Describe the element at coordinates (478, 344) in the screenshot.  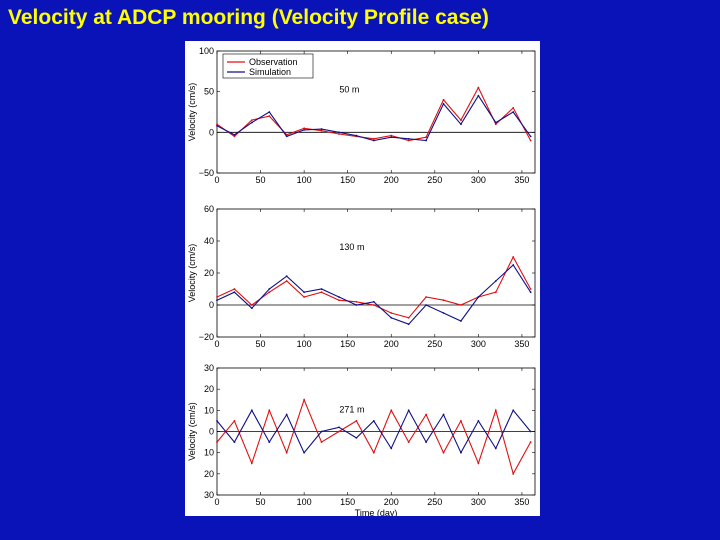
I see `x-tick-label: 300` at that location.